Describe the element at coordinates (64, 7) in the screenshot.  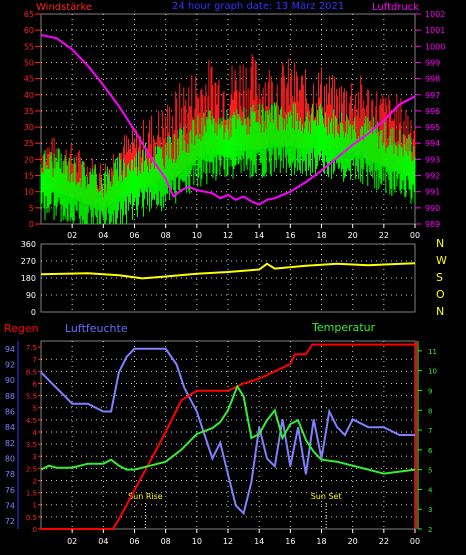
I see `wind-speed-label: Windstärke` at that location.